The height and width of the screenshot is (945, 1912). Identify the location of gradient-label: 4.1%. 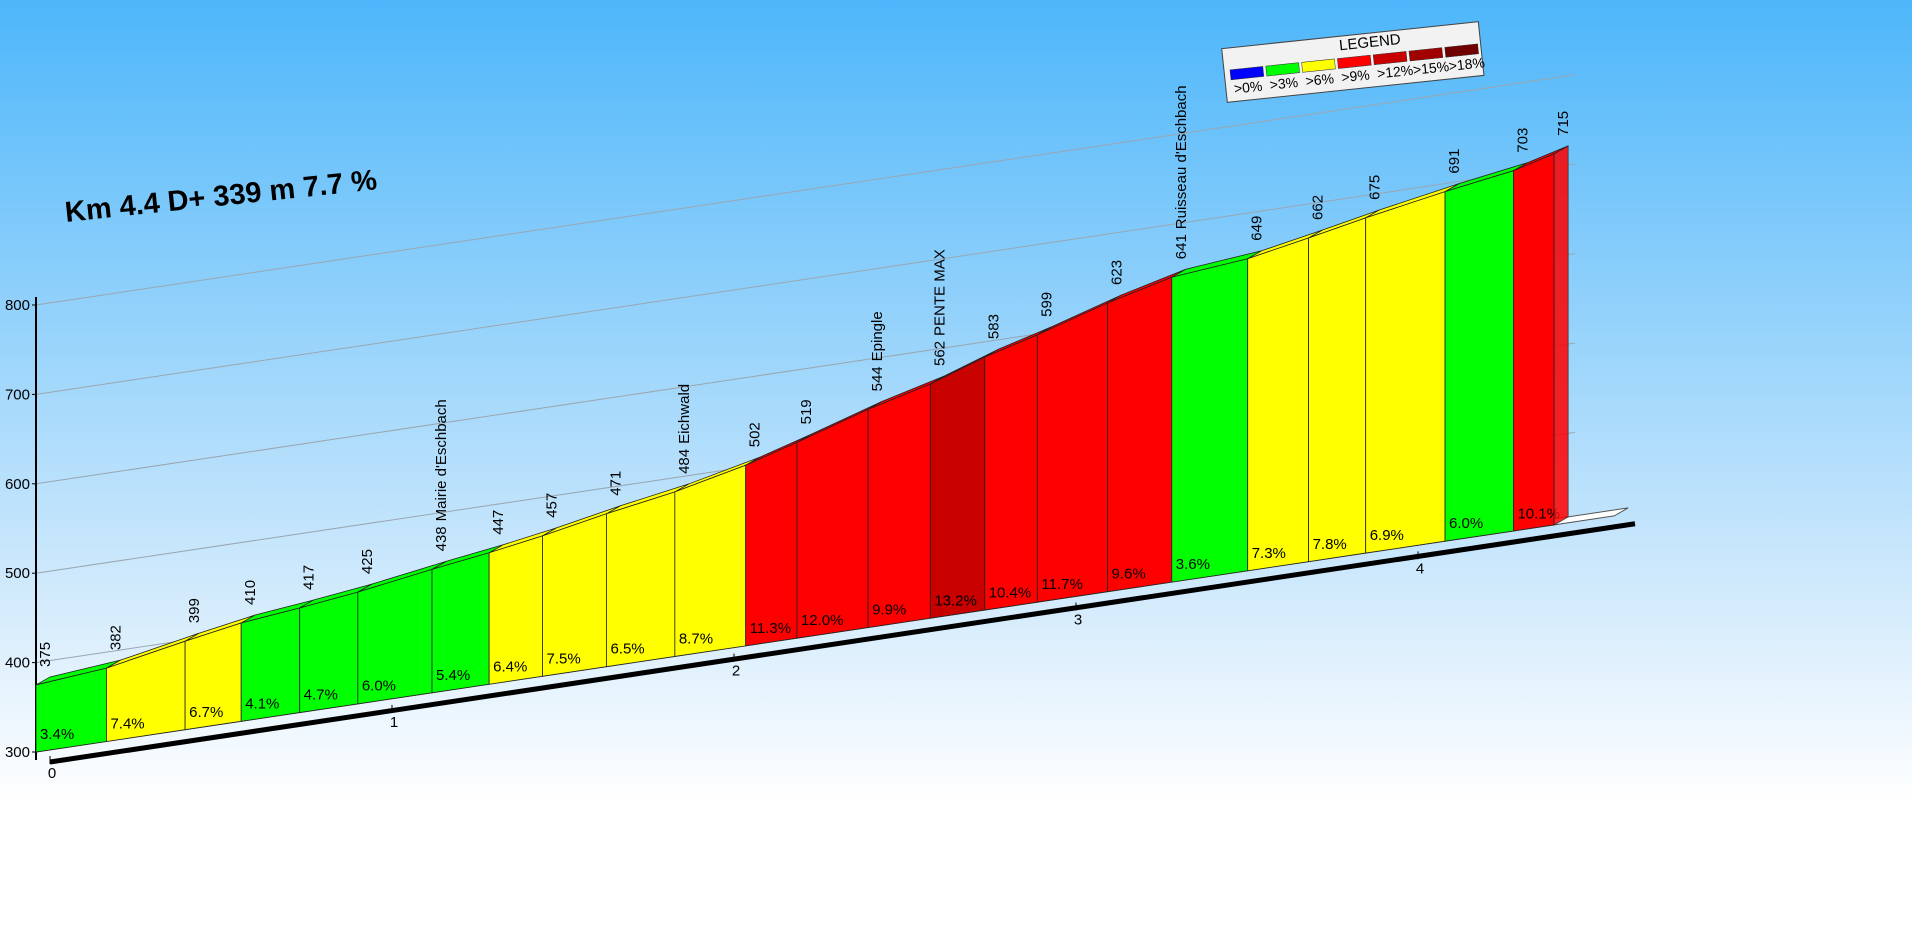
(262, 703).